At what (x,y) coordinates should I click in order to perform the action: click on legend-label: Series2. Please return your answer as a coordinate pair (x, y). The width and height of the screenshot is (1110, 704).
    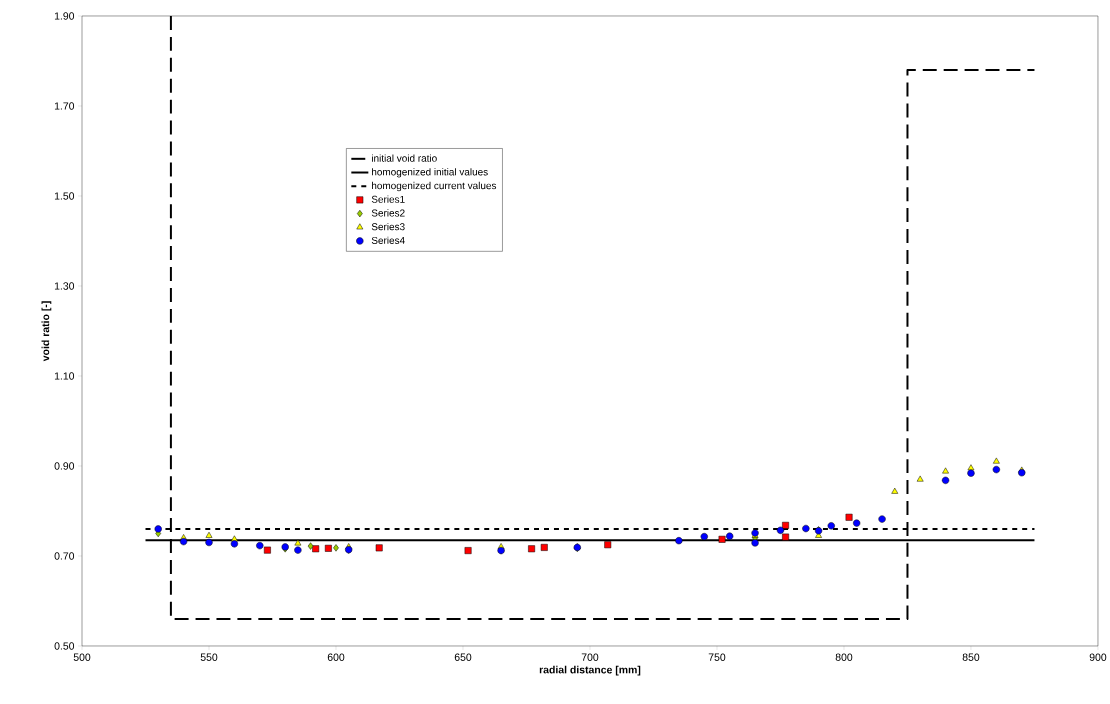
    Looking at the image, I should click on (388, 213).